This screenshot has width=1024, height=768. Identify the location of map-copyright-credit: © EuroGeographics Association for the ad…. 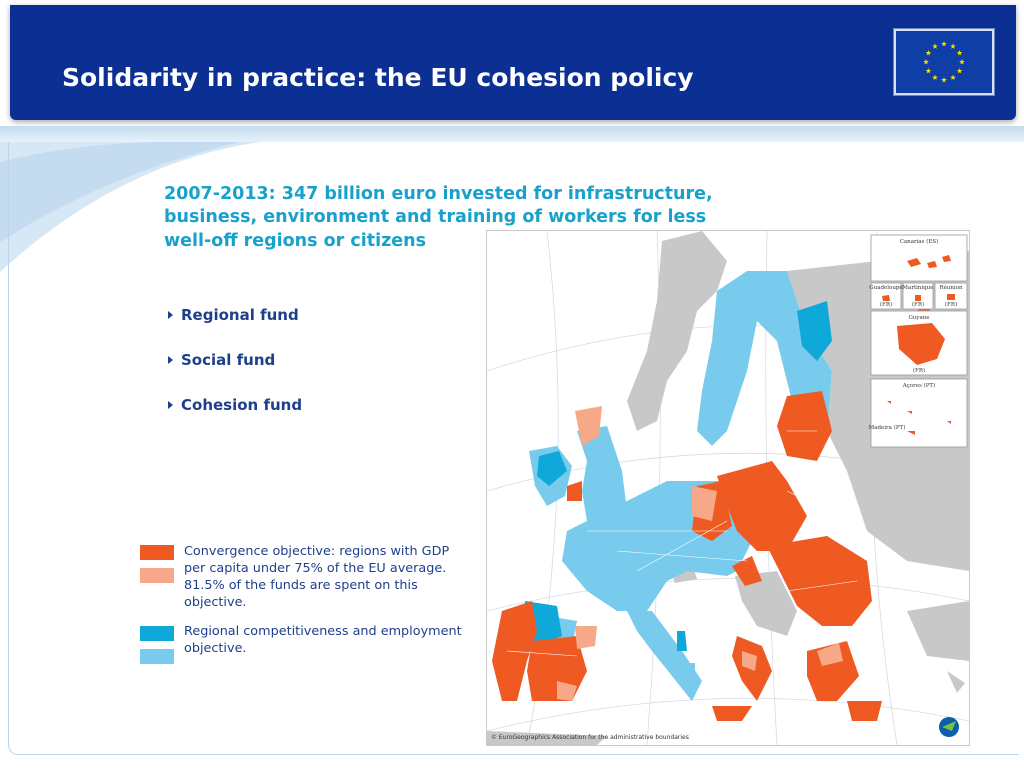
(590, 737).